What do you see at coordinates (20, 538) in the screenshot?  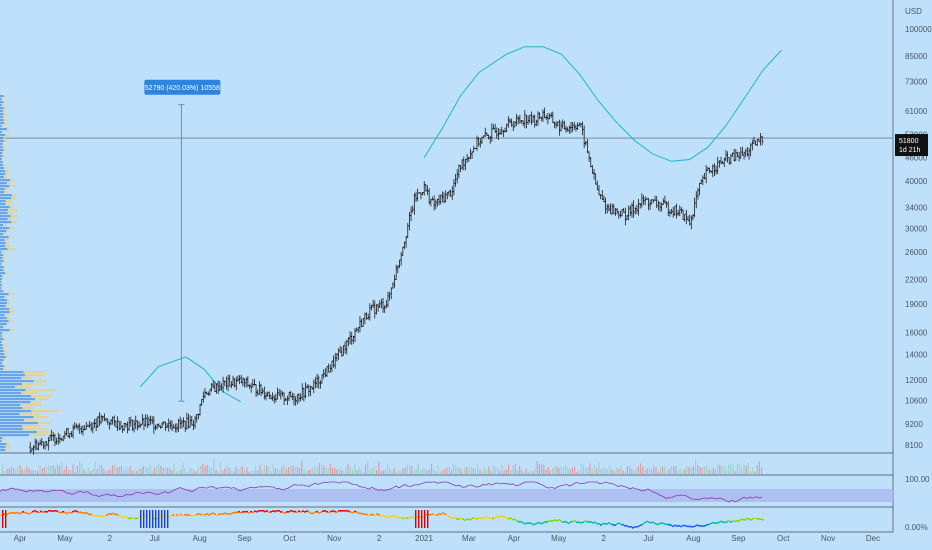 I see `time-tick-label: Apr` at bounding box center [20, 538].